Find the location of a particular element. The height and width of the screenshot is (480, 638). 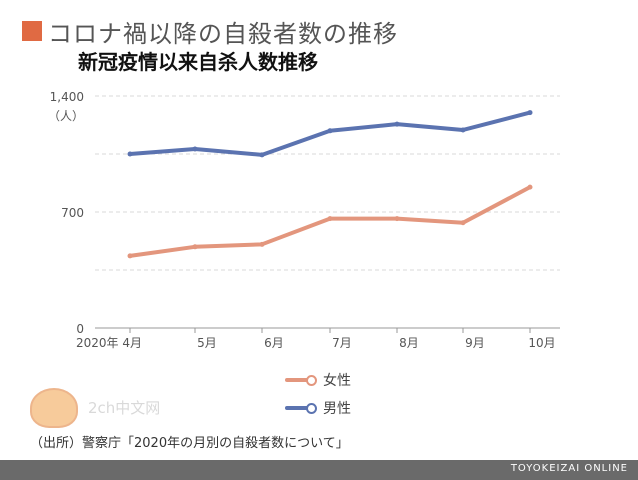

x-tick-label: 2020年 4月 is located at coordinates (109, 343).